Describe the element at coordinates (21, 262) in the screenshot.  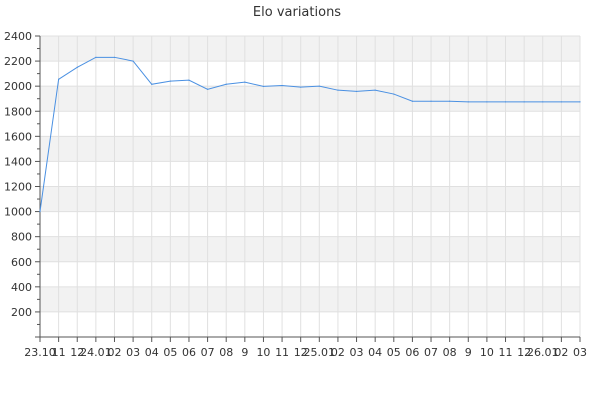
I see `y-tick-label: 600` at that location.